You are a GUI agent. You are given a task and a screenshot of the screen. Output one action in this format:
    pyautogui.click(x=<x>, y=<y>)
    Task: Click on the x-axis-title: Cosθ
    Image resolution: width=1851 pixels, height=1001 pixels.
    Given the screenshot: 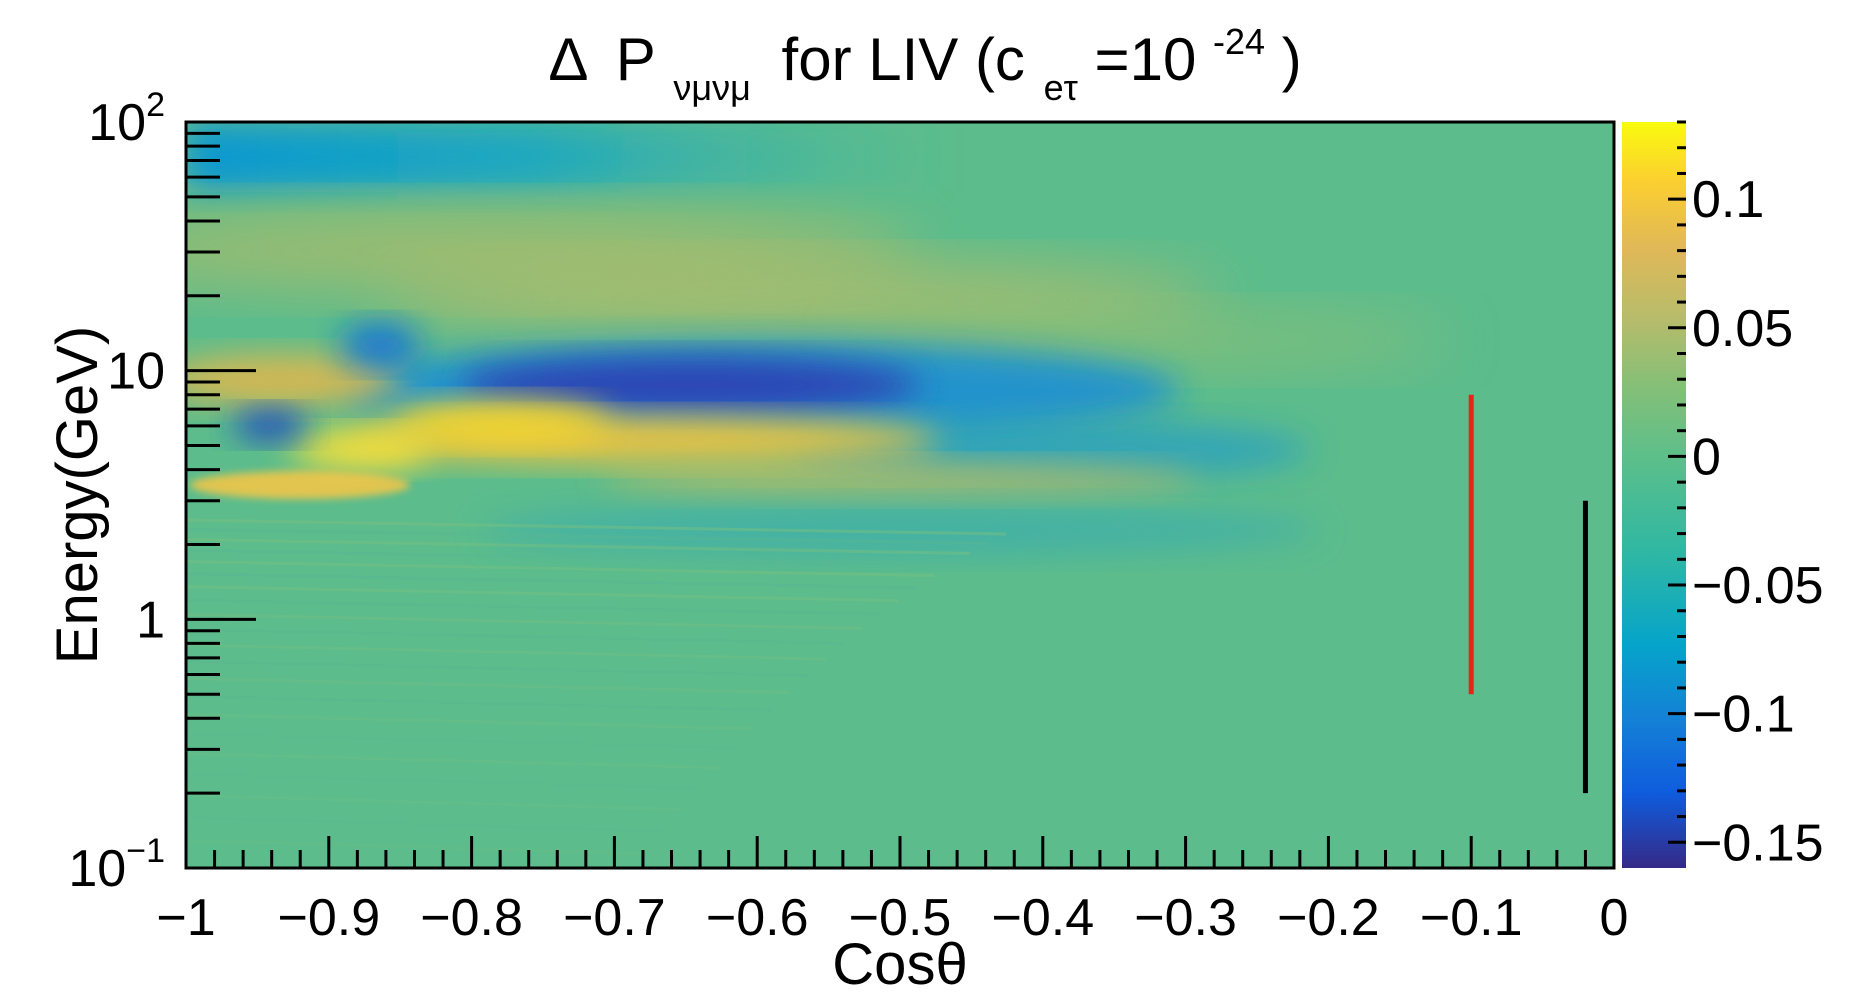 What is the action you would take?
    pyautogui.click(x=899, y=964)
    